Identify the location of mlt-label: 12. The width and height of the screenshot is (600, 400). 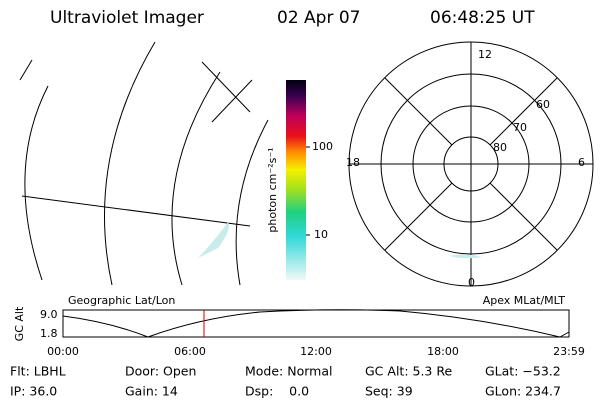
(485, 54).